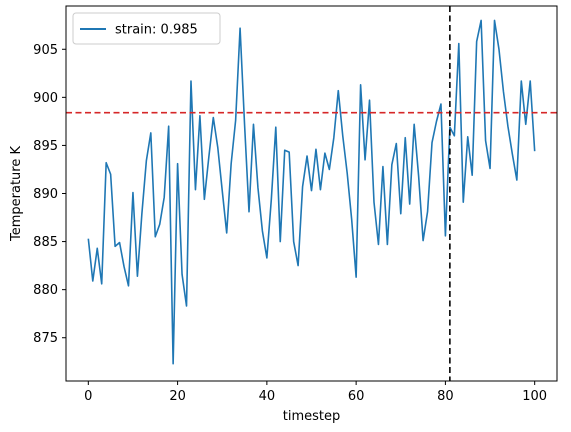 This screenshot has width=571, height=432. What do you see at coordinates (45, 194) in the screenshot?
I see `y-tick-label: 890` at bounding box center [45, 194].